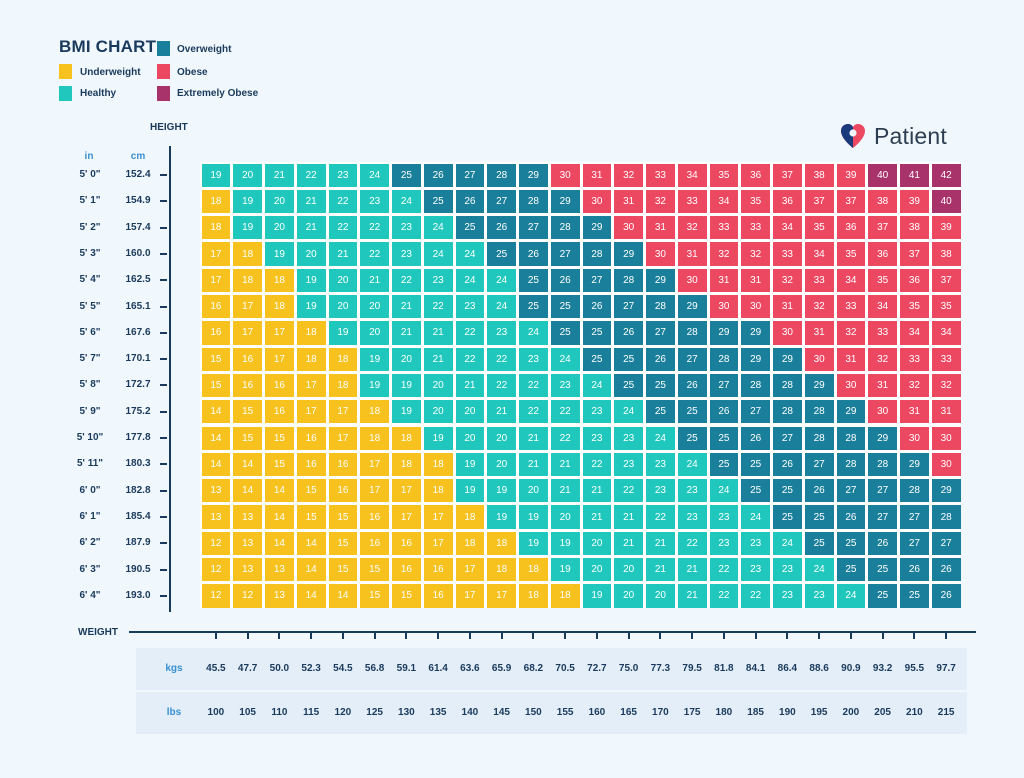 The width and height of the screenshot is (1024, 778). I want to click on bmi-cell: 29, so click(597, 228).